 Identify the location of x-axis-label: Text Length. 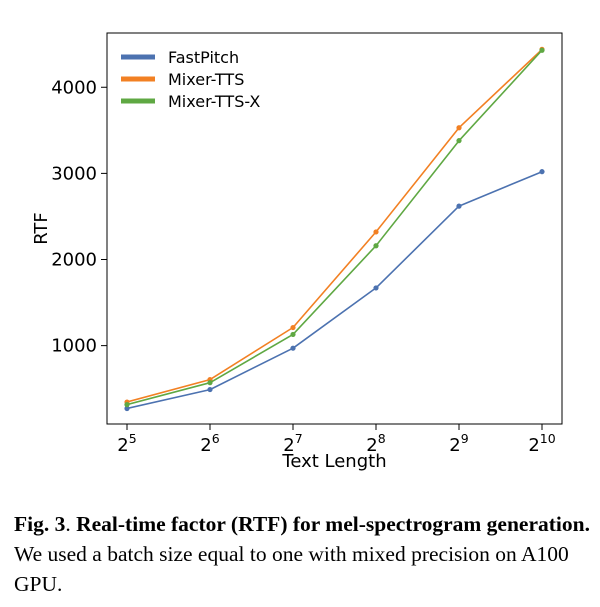
(333, 461).